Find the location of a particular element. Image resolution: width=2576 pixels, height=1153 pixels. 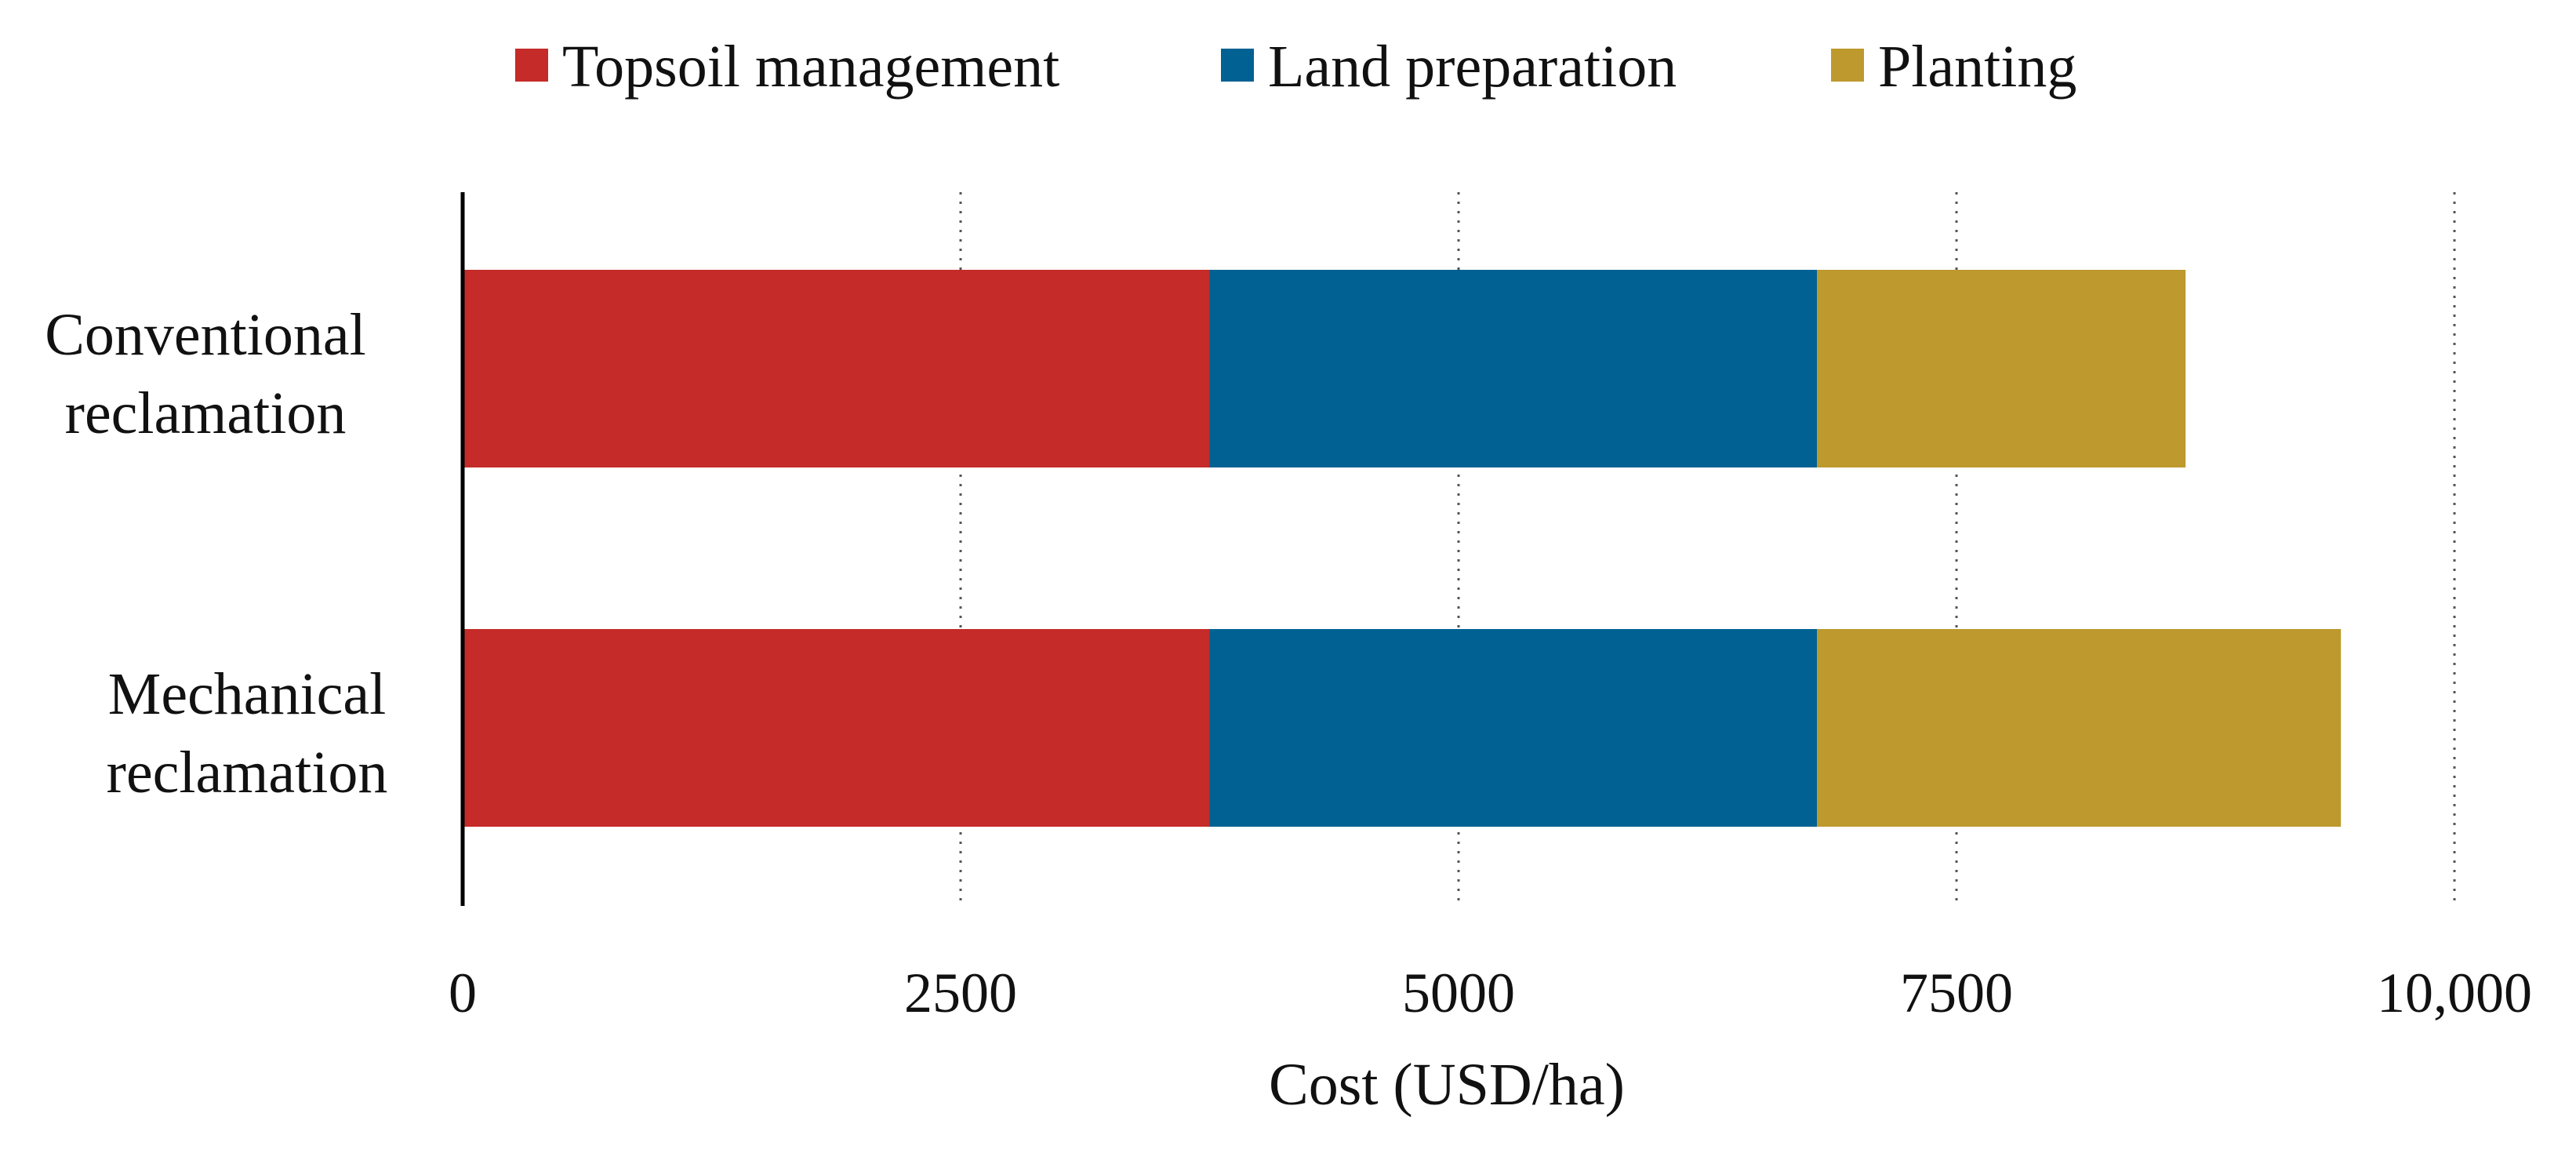

x-tick-label-5000: 5000 is located at coordinates (1458, 993).